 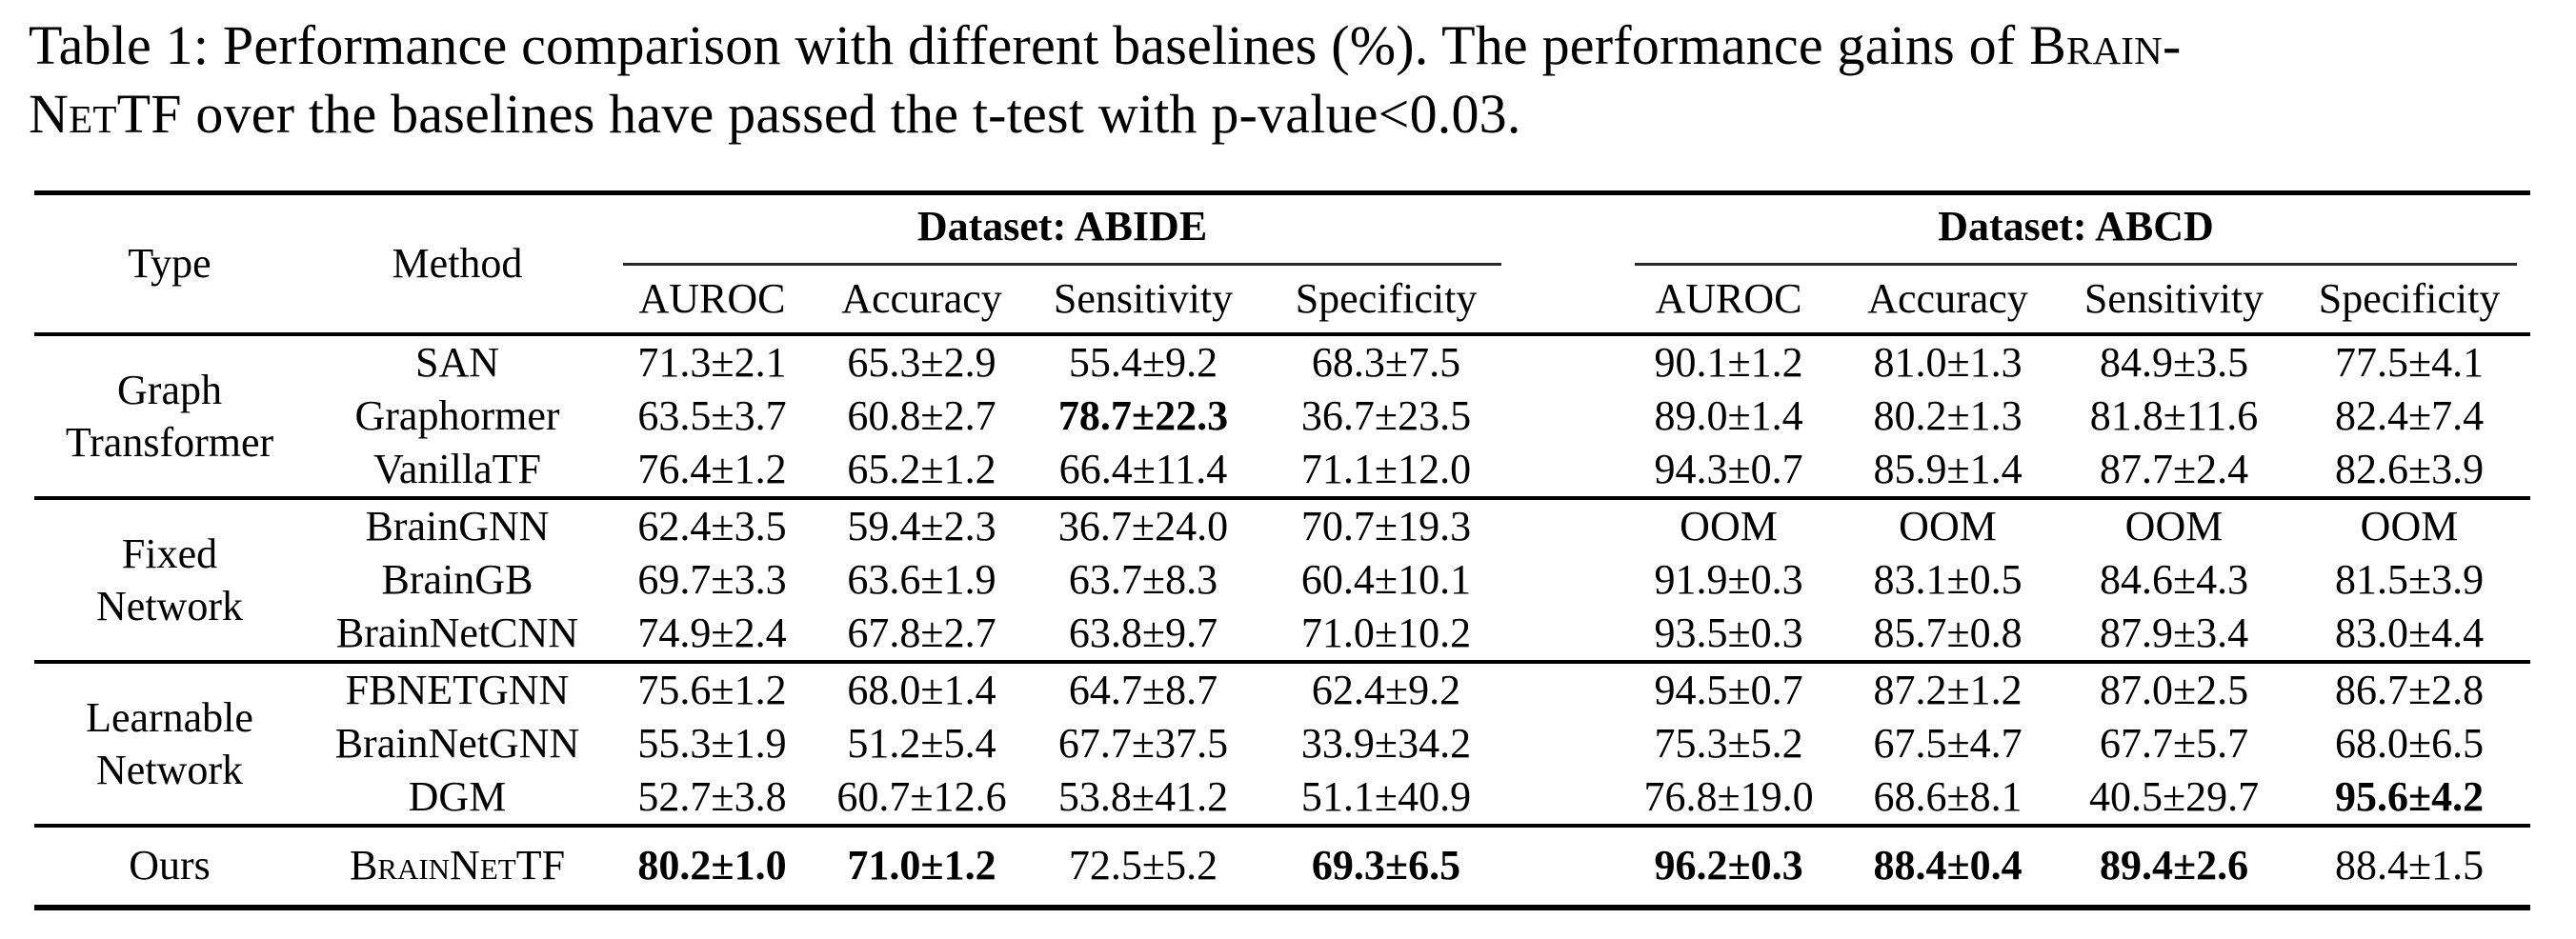 I want to click on value-cell: 81.5±3.9, so click(x=2410, y=580).